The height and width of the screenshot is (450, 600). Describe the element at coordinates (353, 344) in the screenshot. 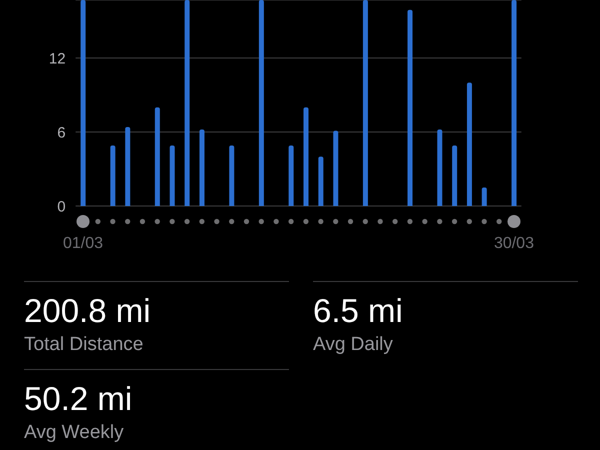

I see `text: Avg Daily` at that location.